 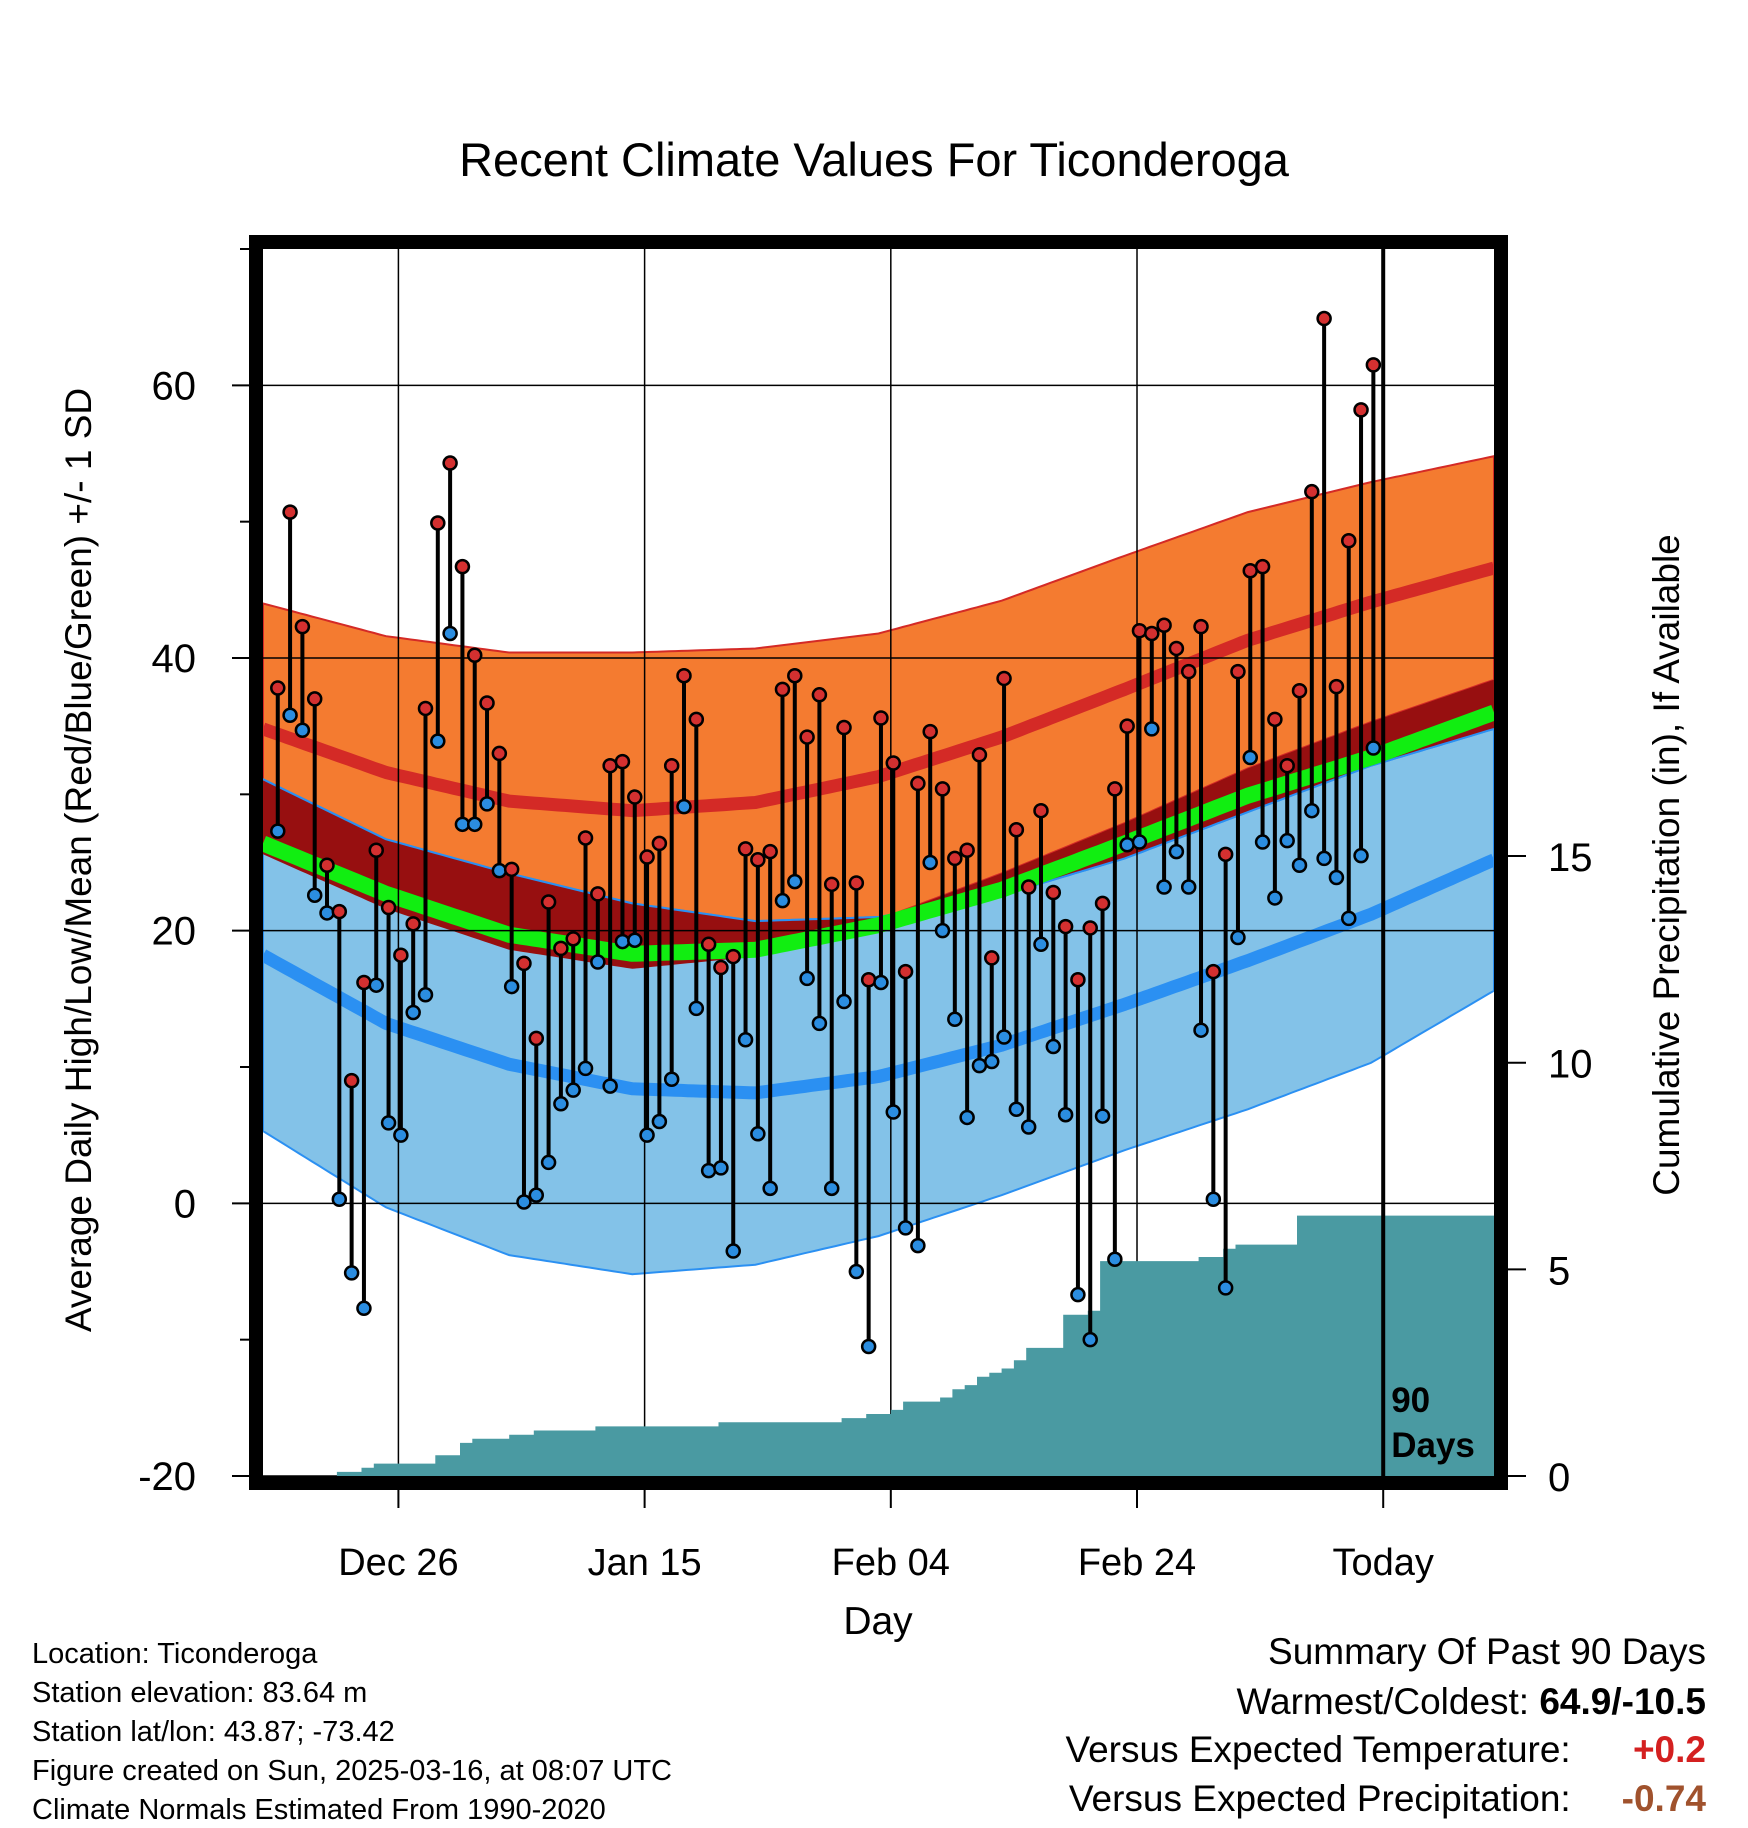 I want to click on summary-warmest-coldest: Warmest/Coldest: 64.9/-10.5, so click(x=1471, y=1701).